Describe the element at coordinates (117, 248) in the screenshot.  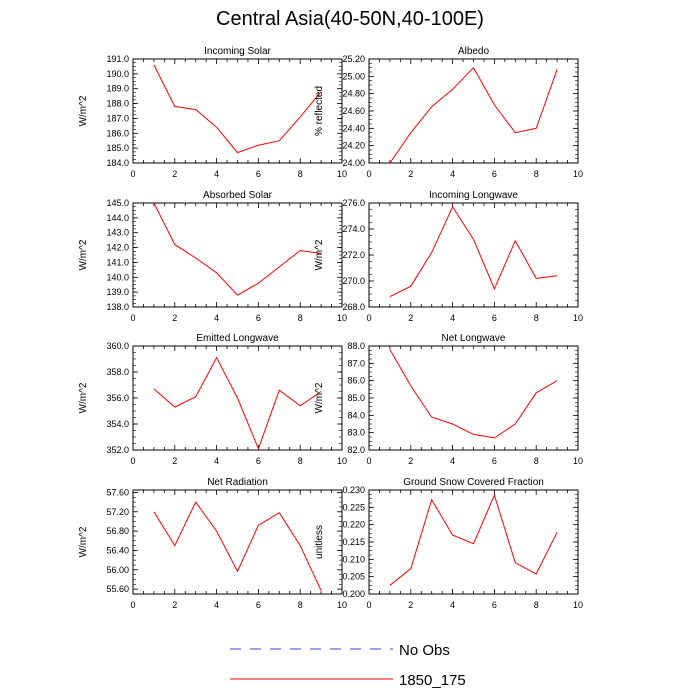
I see `y-tick-label: 142.0` at that location.